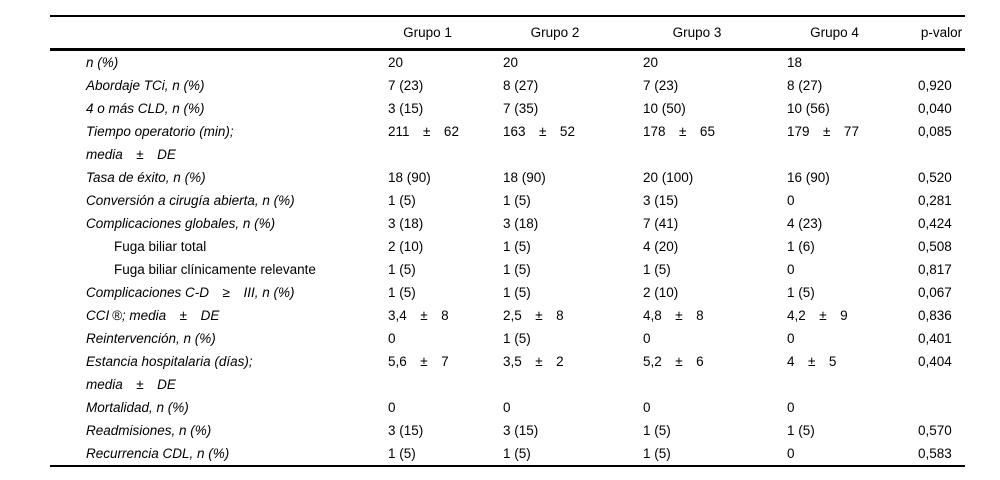 The image size is (1000, 480). I want to click on cell-p-valor: 0,570, so click(935, 430).